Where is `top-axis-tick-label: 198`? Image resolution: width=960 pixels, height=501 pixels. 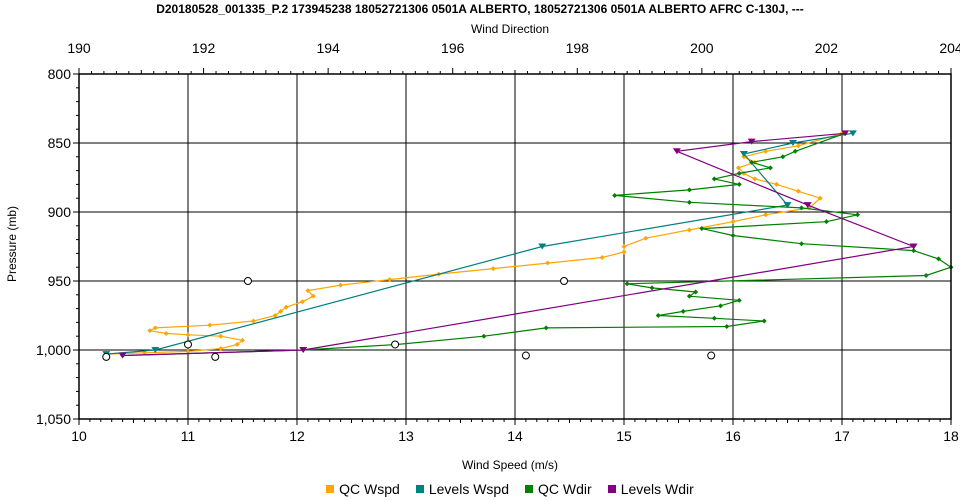 top-axis-tick-label: 198 is located at coordinates (578, 48).